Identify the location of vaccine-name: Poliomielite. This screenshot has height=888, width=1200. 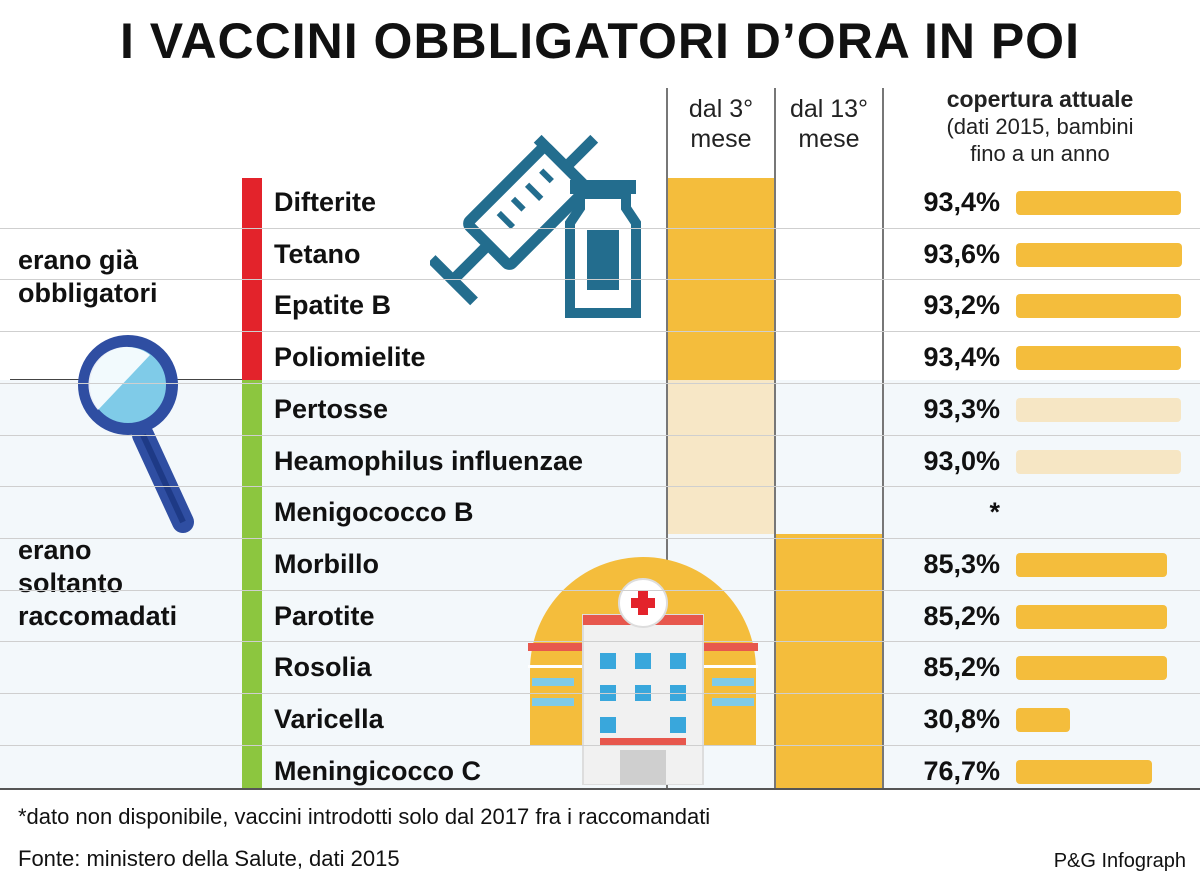
(350, 357).